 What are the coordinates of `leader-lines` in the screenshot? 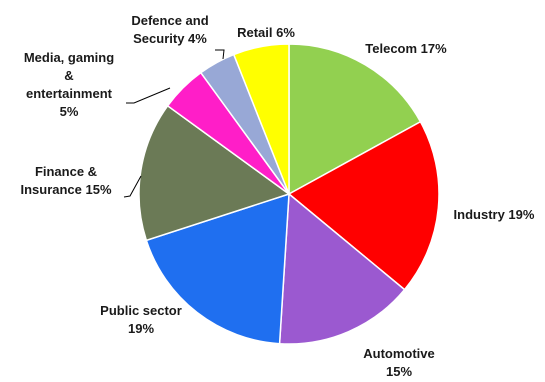 It's located at (174, 123).